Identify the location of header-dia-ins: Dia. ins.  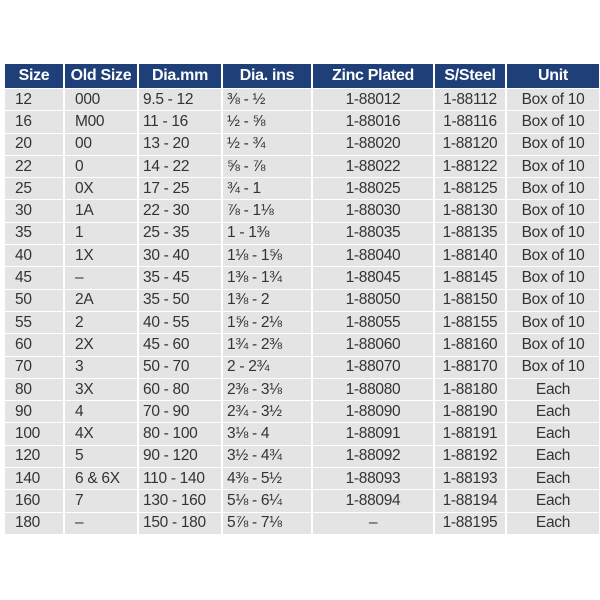
(267, 76).